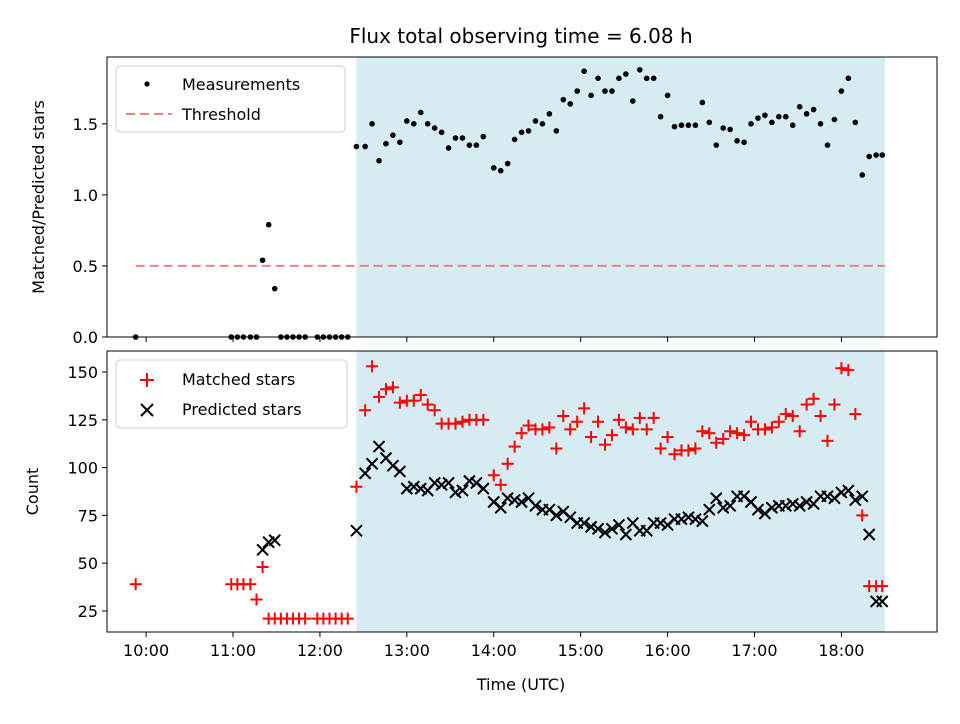 Image resolution: width=960 pixels, height=724 pixels. Describe the element at coordinates (85, 337) in the screenshot. I see `y-tick-label: 0.0` at that location.